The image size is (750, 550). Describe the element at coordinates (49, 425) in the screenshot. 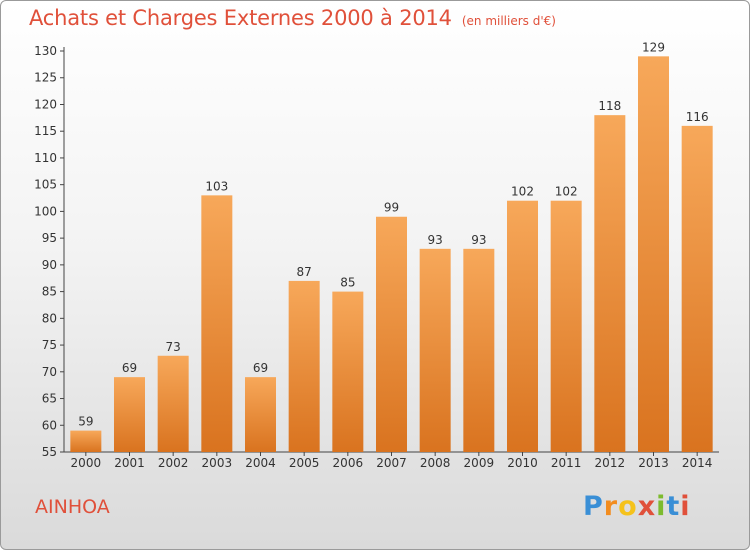

I see `y-tick-label: 60` at that location.